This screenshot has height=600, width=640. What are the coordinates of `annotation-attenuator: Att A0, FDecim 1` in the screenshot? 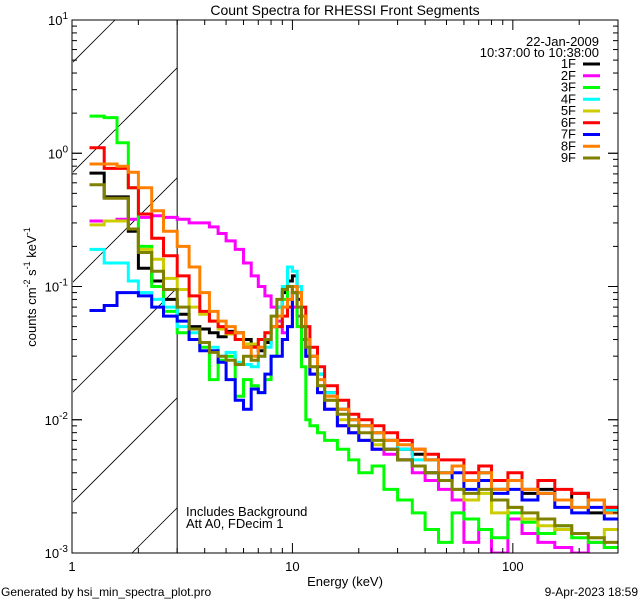 It's located at (235, 523).